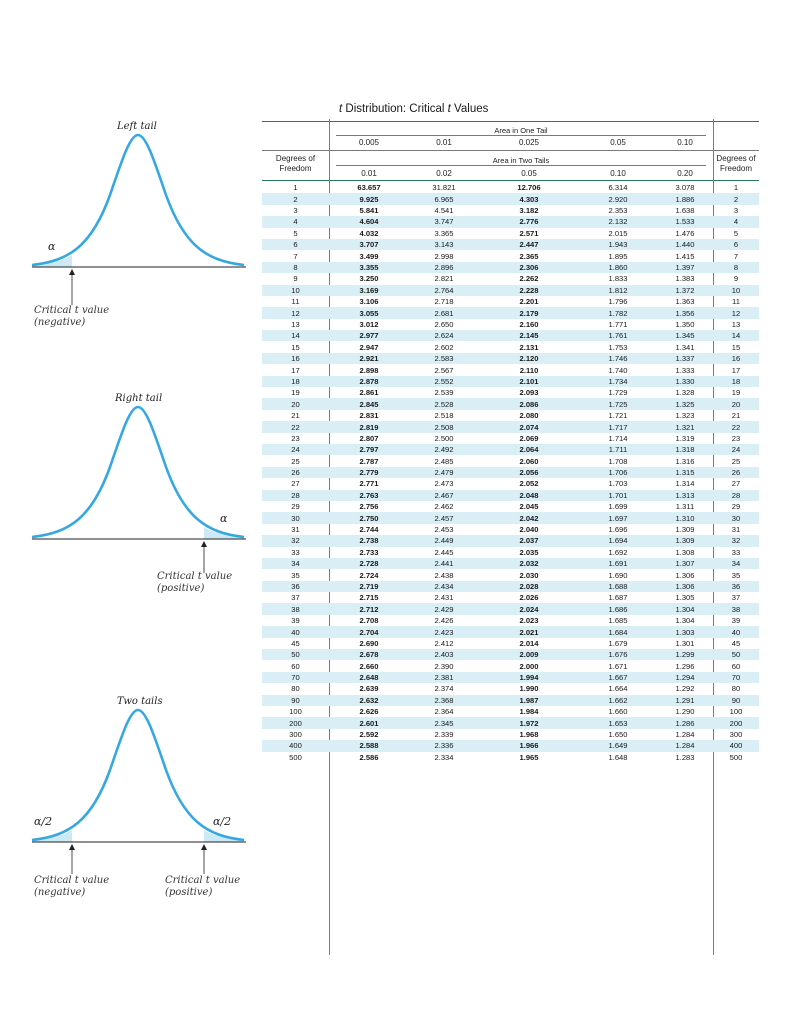 The height and width of the screenshot is (1024, 791). I want to click on cell-t-005: 1.650, so click(618, 735).